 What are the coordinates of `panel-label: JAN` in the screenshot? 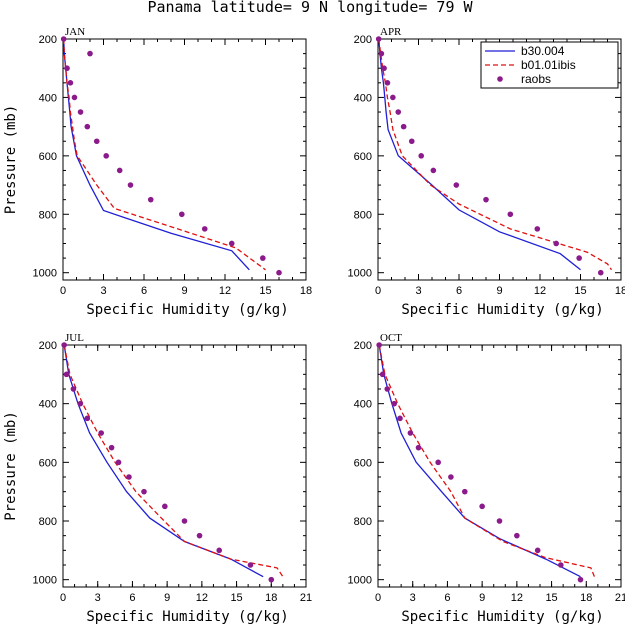 It's located at (75, 32).